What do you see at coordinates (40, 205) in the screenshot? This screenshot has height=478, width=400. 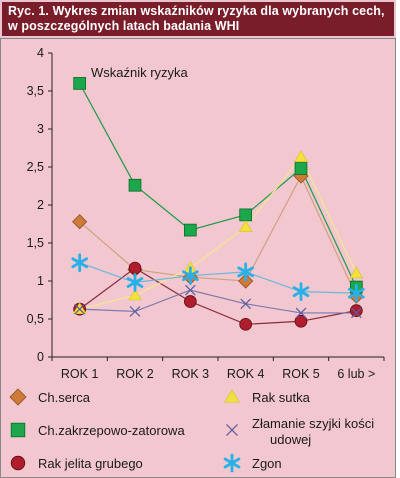 I see `y-tick-label: 2` at bounding box center [40, 205].